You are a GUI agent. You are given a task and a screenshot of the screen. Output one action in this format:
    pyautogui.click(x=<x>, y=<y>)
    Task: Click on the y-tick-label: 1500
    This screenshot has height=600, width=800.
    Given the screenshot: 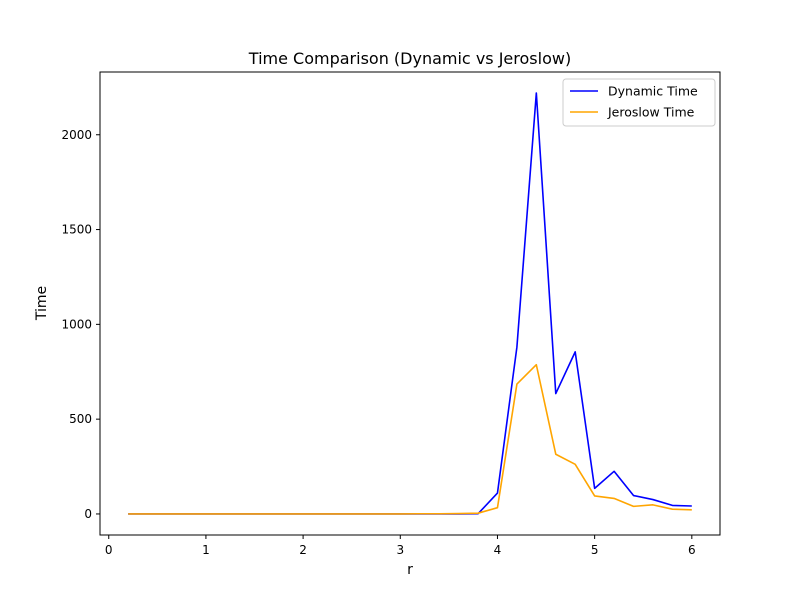 What is the action you would take?
    pyautogui.click(x=76, y=230)
    